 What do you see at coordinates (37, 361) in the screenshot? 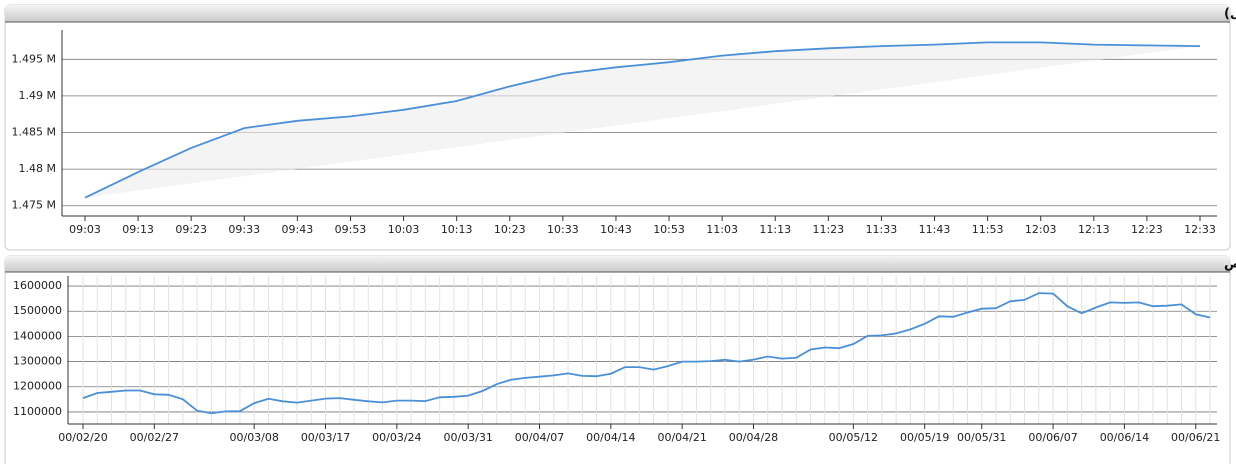
I see `y-tick-label: 1300000` at bounding box center [37, 361].